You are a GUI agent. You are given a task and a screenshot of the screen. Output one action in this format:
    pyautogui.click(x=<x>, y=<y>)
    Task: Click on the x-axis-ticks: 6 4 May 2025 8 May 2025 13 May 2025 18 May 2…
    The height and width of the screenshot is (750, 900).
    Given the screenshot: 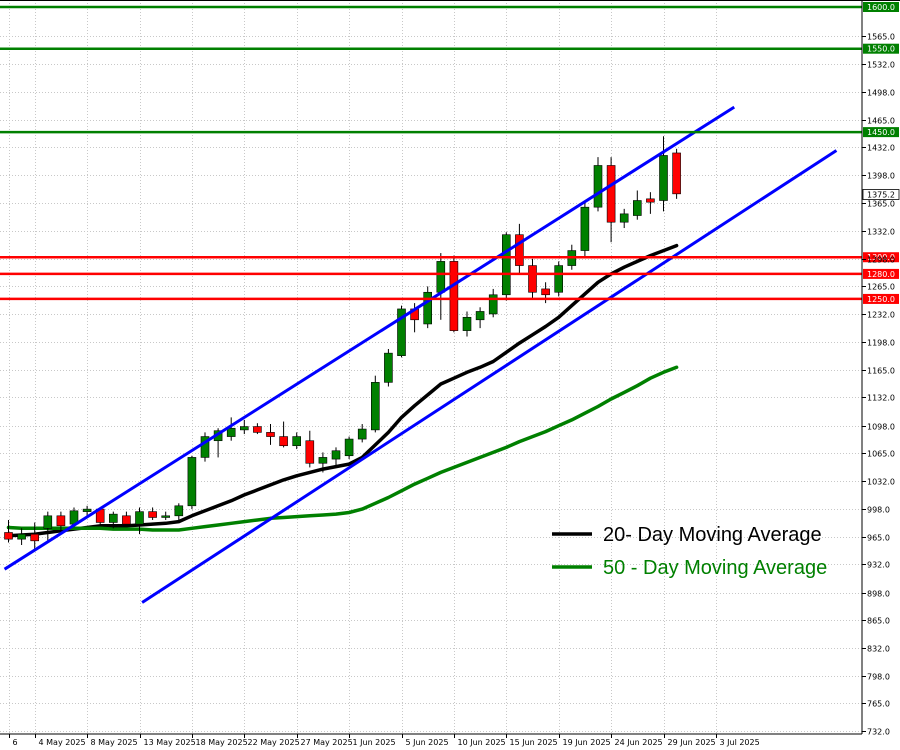 What is the action you would take?
    pyautogui.click(x=384, y=740)
    